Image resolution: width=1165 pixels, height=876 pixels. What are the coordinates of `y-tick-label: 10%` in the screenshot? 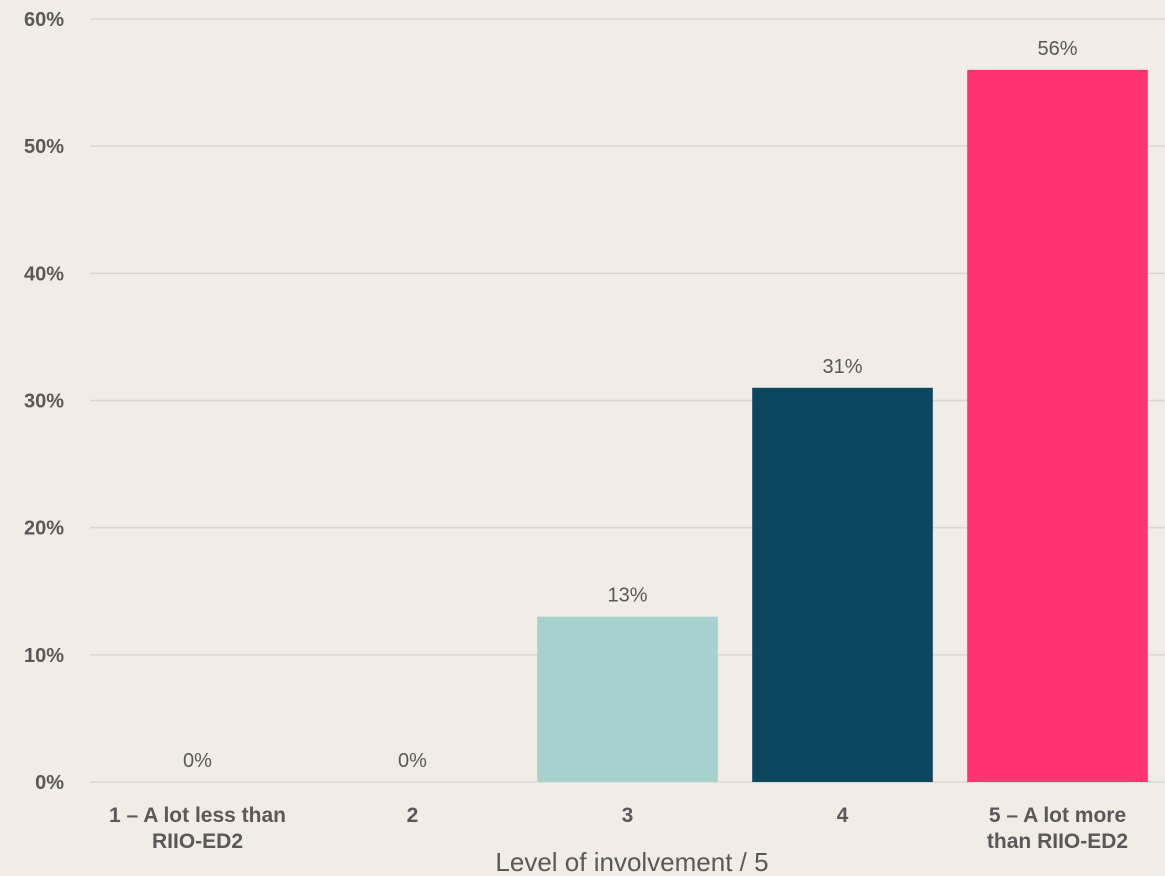 It's located at (44, 656).